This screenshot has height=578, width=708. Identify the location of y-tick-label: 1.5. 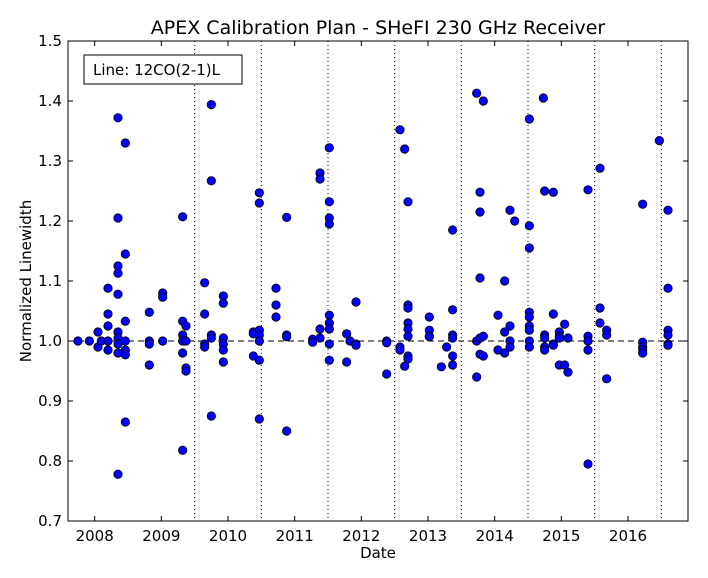
(50, 41).